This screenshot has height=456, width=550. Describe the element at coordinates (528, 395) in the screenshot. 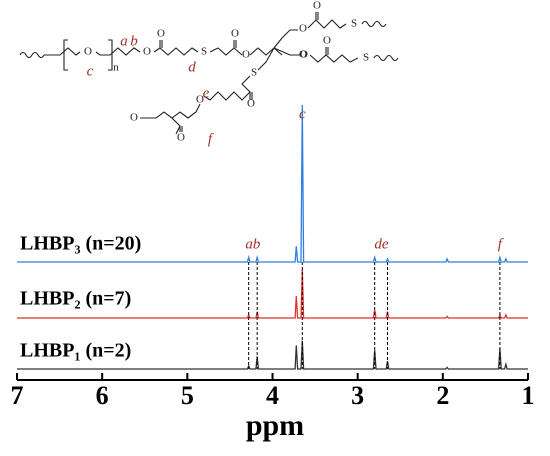

I see `x-tick-label: 1` at that location.